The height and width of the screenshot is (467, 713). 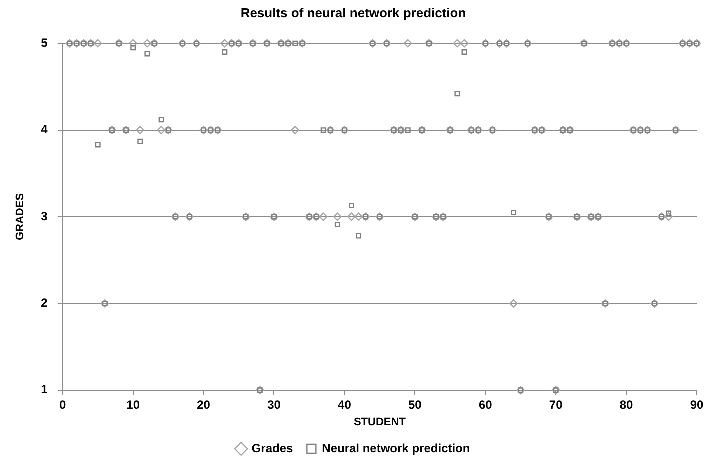 What do you see at coordinates (44, 129) in the screenshot?
I see `y-tick-label: 4` at bounding box center [44, 129].